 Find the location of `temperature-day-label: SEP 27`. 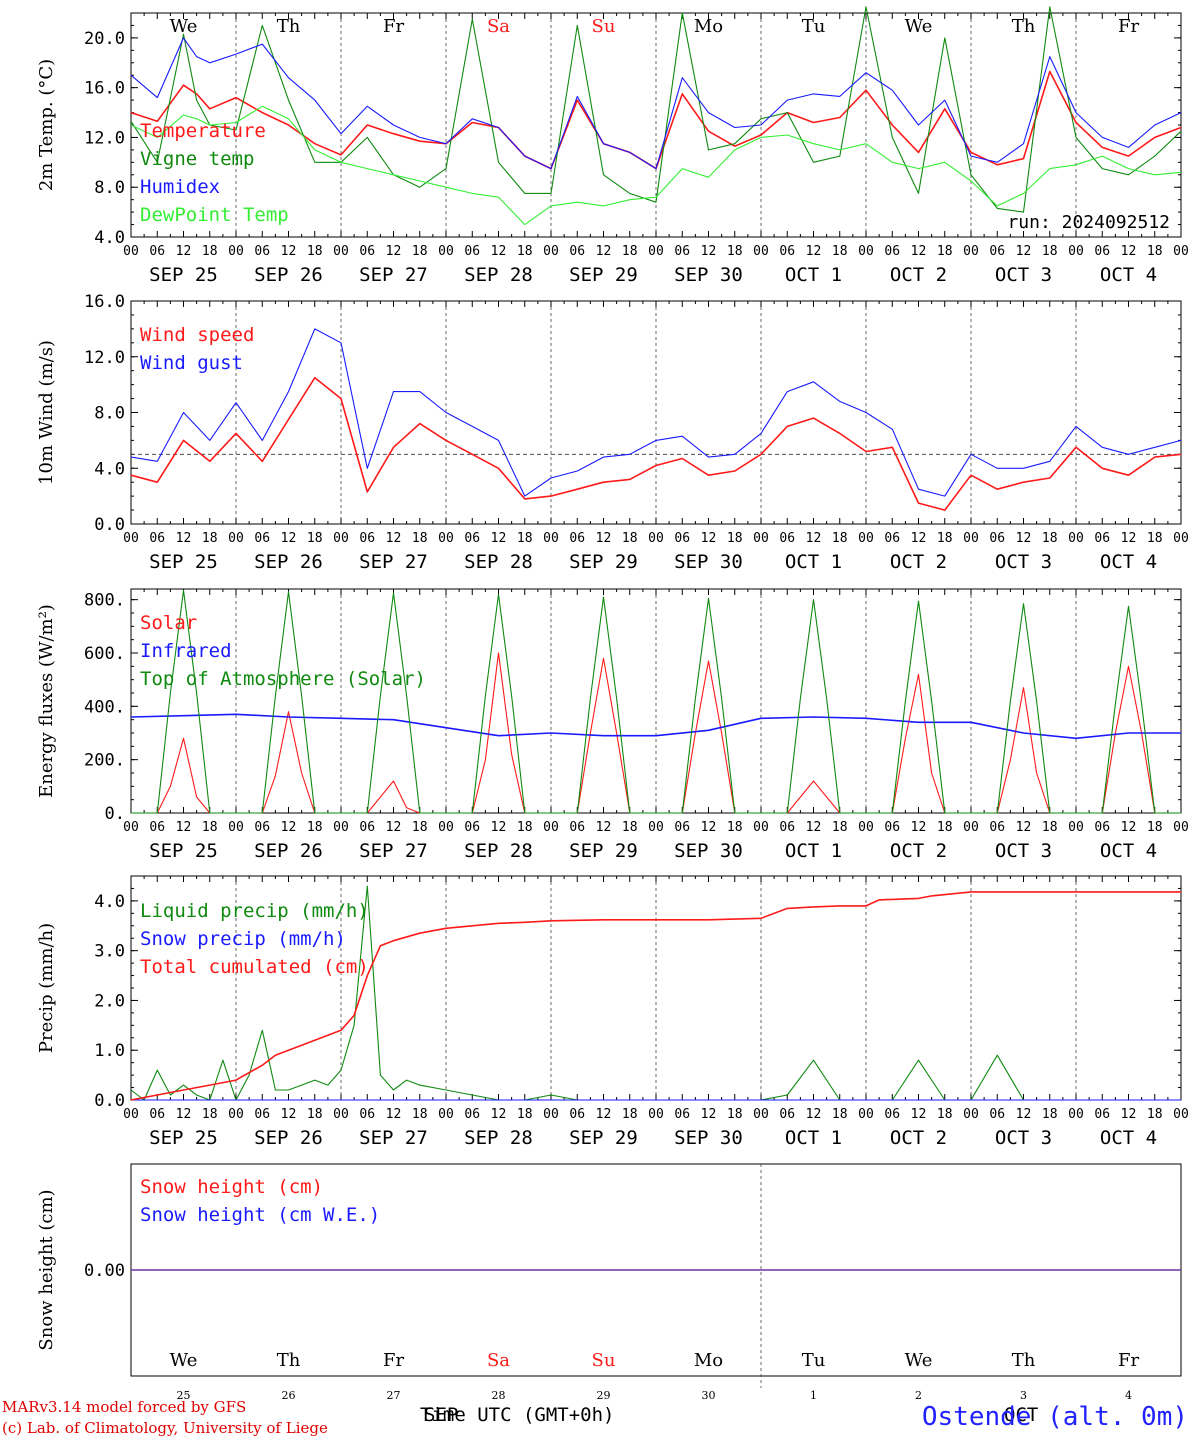

temperature-day-label: SEP 27 is located at coordinates (393, 275).